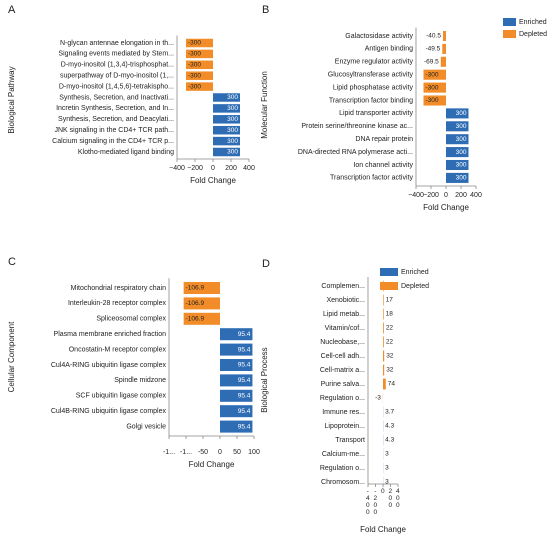 This screenshot has width=550, height=537. Describe the element at coordinates (146, 426) in the screenshot. I see `y-tick-label: Golgi vesicle` at that location.